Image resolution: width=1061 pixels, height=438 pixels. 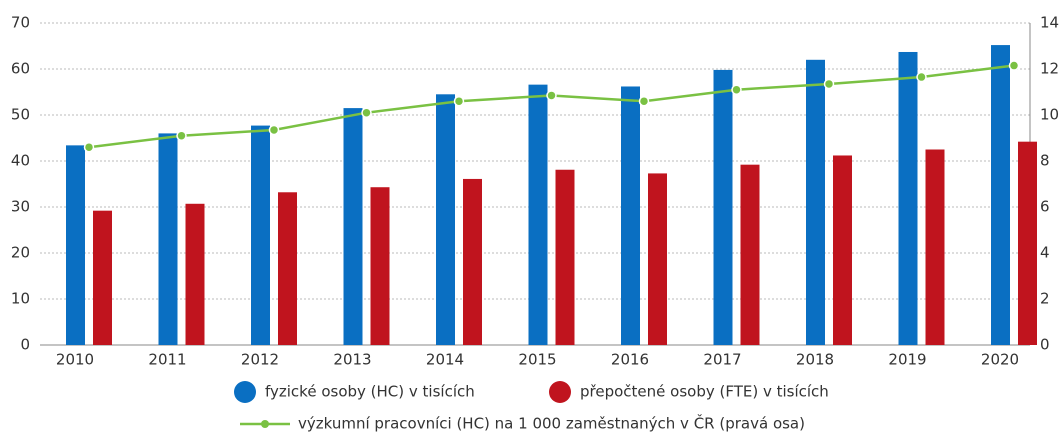 I want to click on y-tick-label: 50, so click(x=20, y=115).